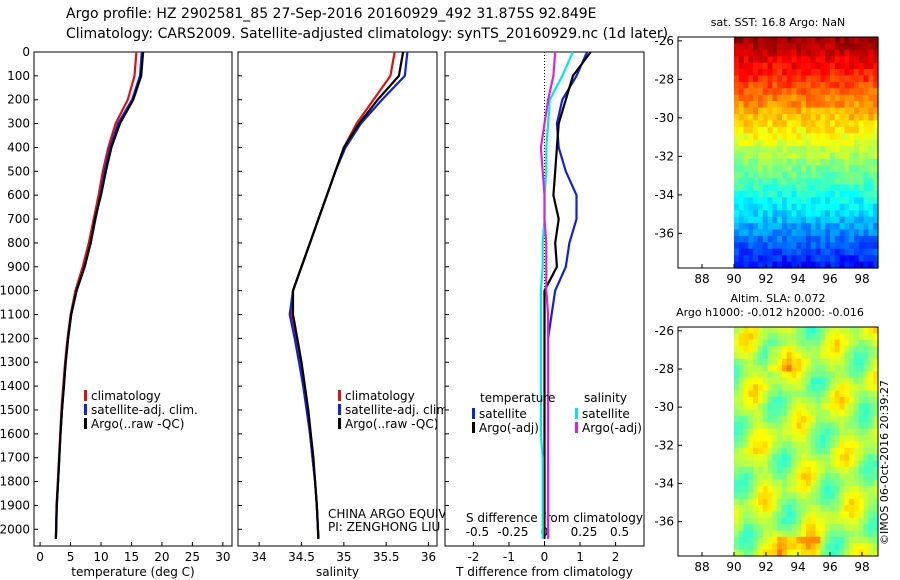 Image resolution: width=900 pixels, height=580 pixels. What do you see at coordinates (664, 195) in the screenshot?
I see `map-y-tick-label: -34` at bounding box center [664, 195].